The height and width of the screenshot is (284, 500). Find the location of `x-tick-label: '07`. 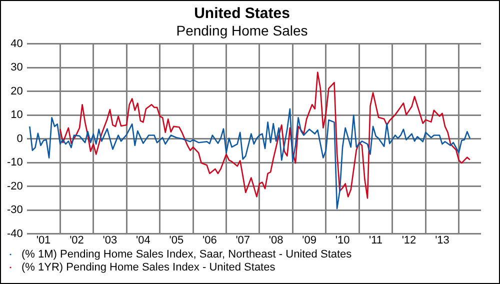

x-tick-label: '07 is located at coordinates (243, 240).